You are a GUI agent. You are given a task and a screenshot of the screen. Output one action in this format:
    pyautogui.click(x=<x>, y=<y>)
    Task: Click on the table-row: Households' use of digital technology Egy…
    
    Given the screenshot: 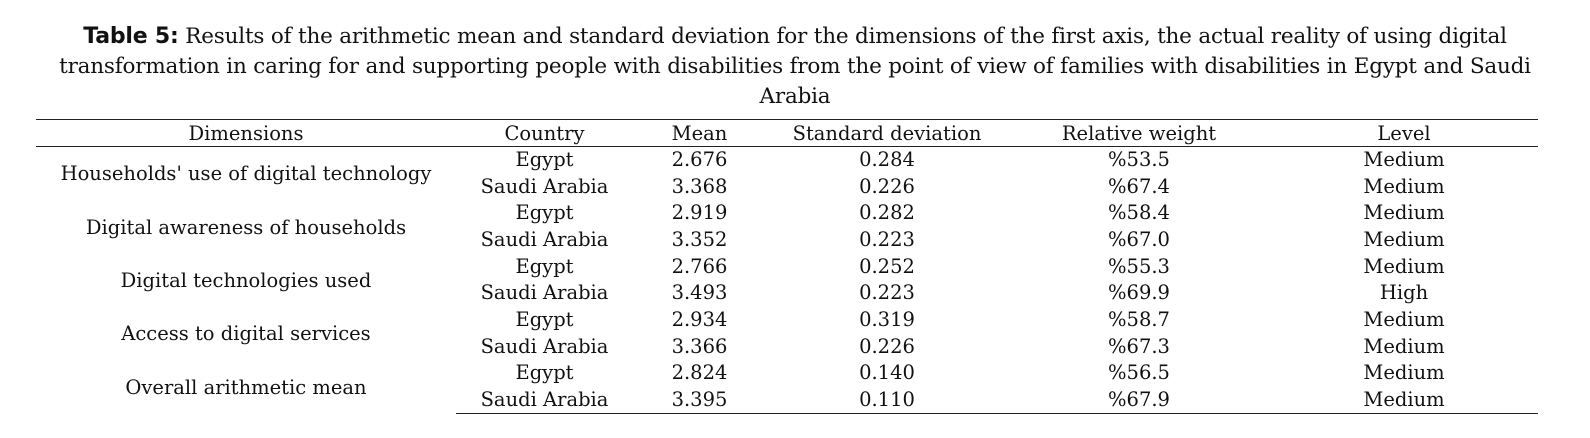 What is the action you would take?
    pyautogui.click(x=787, y=166)
    